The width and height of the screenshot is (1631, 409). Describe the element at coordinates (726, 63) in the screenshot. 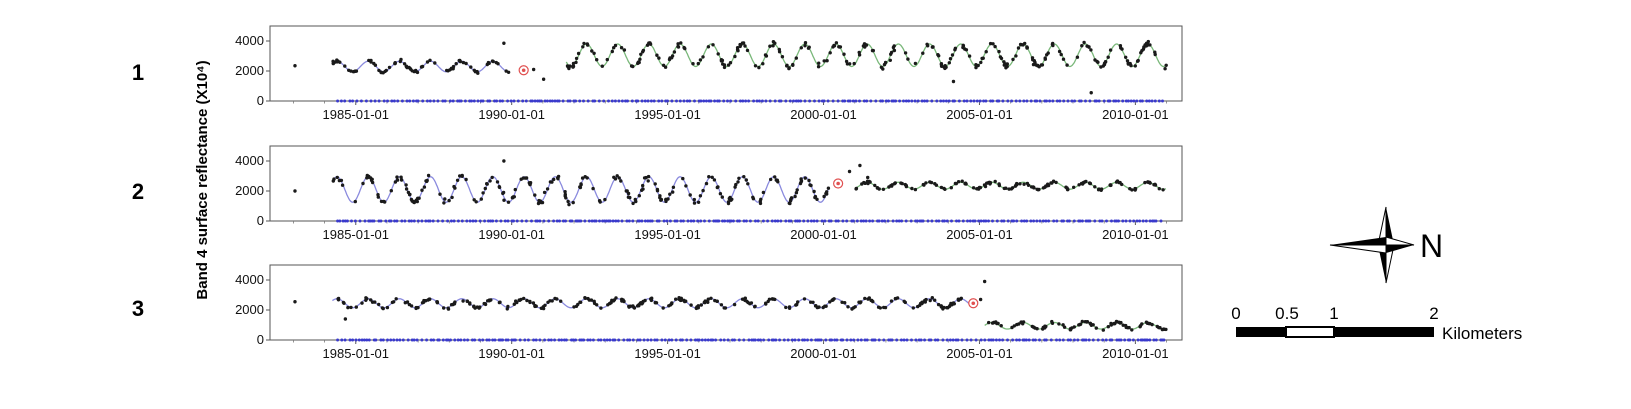

I see `plot-frame` at that location.